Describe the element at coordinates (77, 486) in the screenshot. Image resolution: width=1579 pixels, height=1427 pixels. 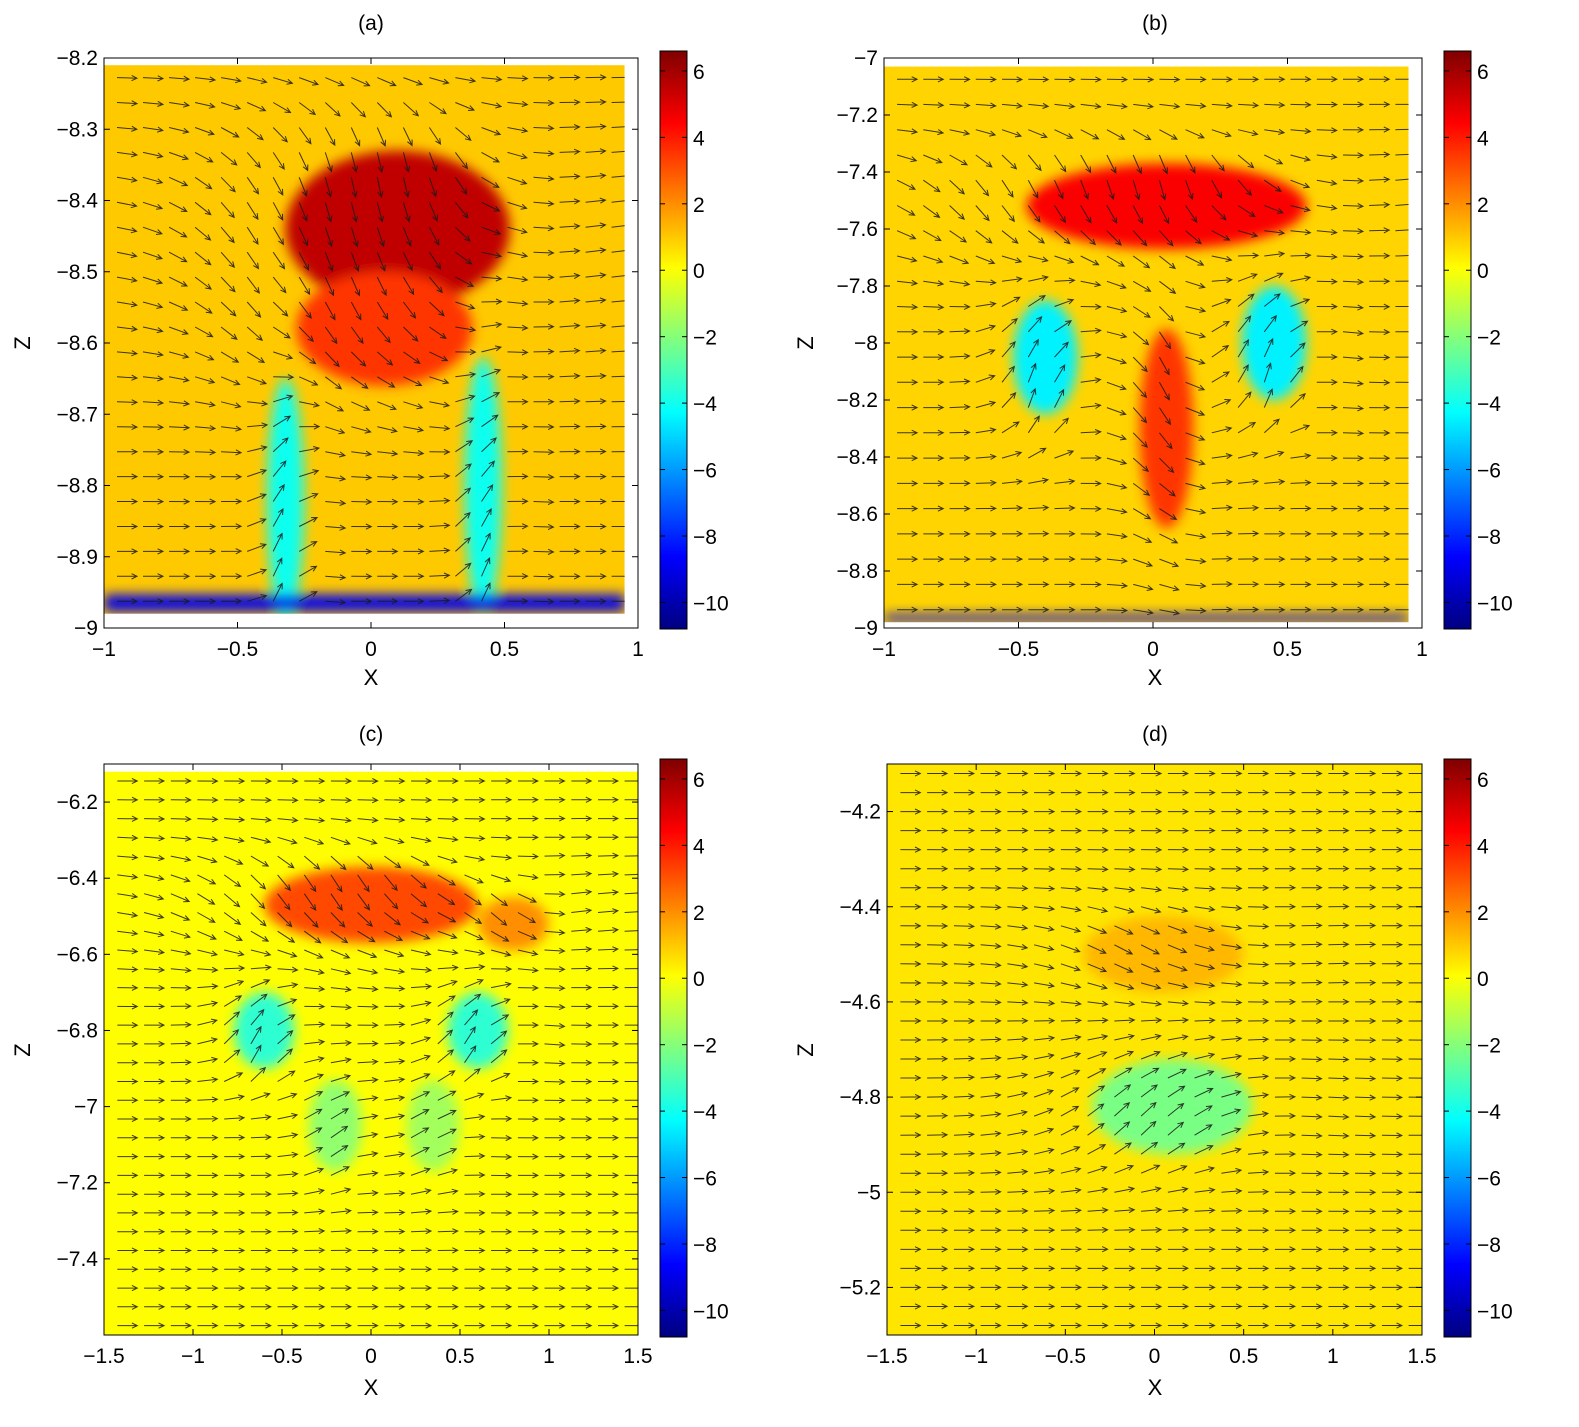
I see `panel-a-ytick-label: −8.8` at that location.